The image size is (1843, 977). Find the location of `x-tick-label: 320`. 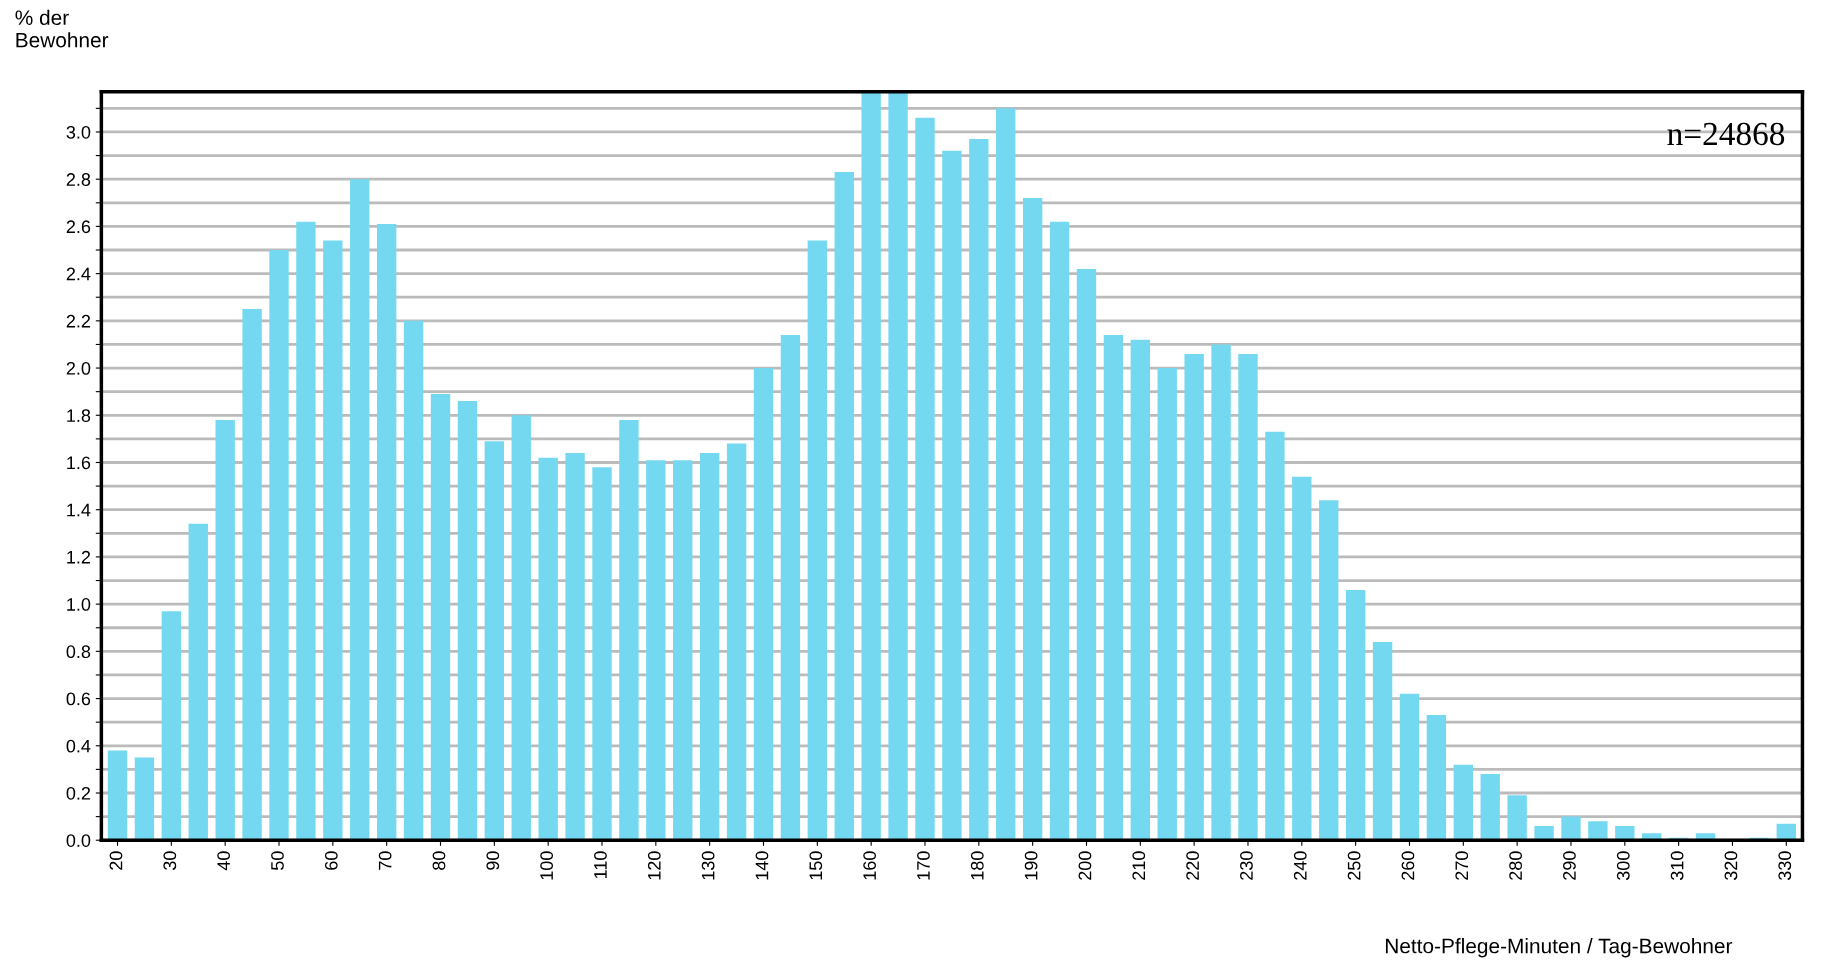

x-tick-label: 320 is located at coordinates (1731, 866).